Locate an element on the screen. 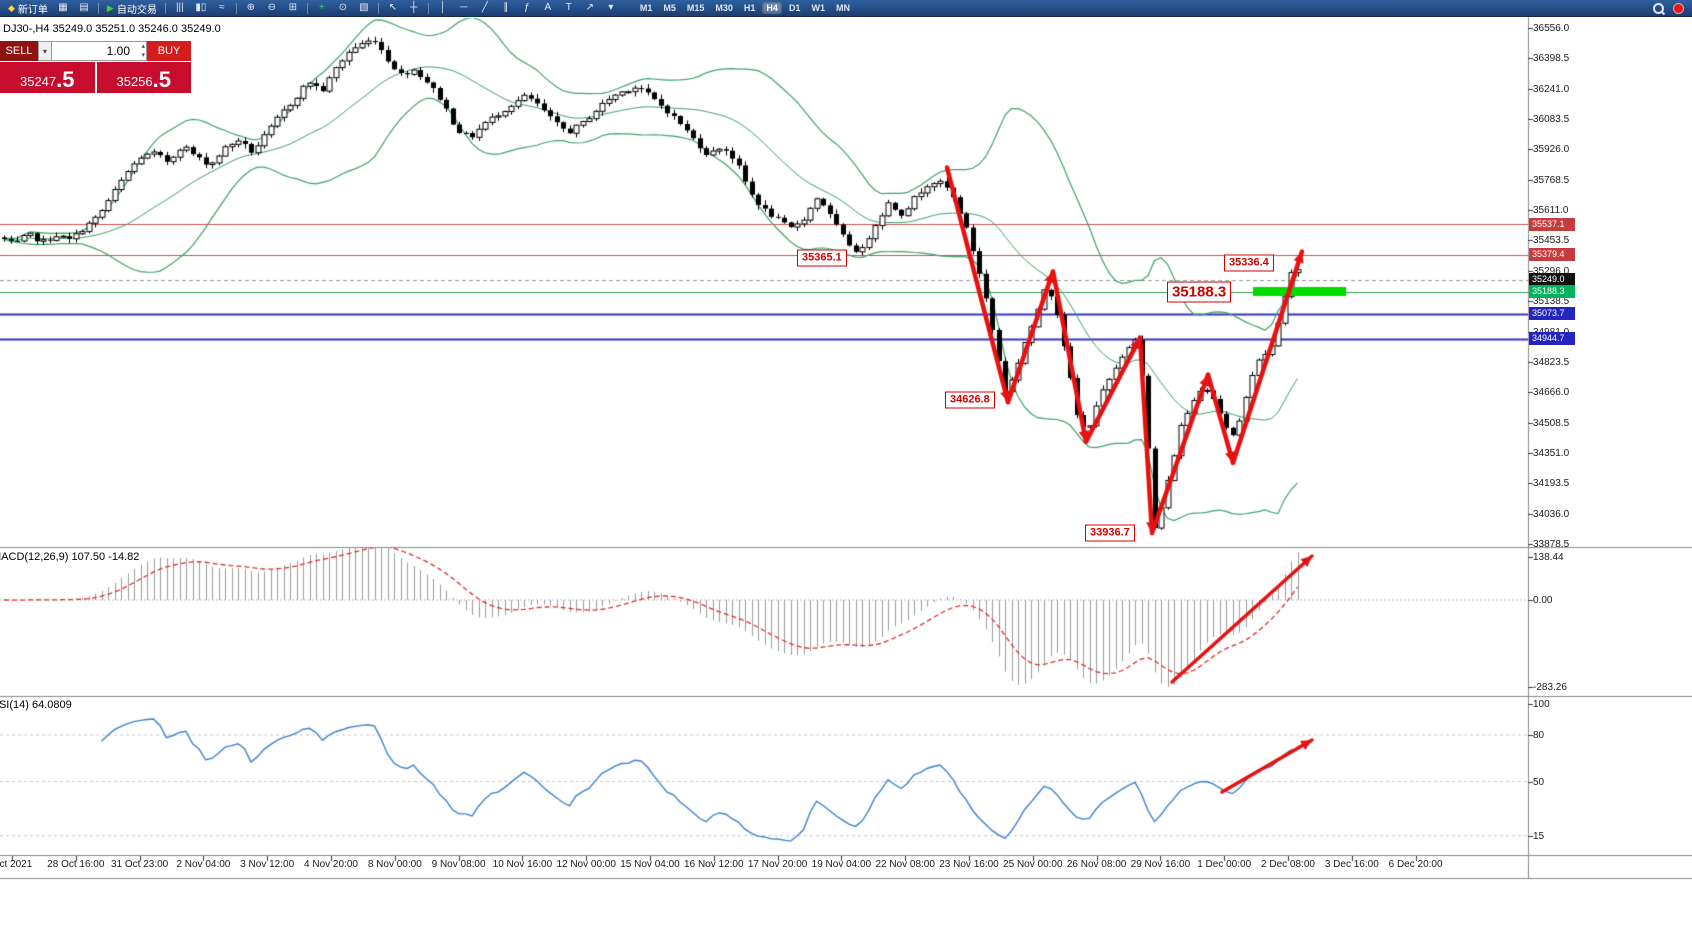  horizontal-line-icon: ─ is located at coordinates (464, 7).